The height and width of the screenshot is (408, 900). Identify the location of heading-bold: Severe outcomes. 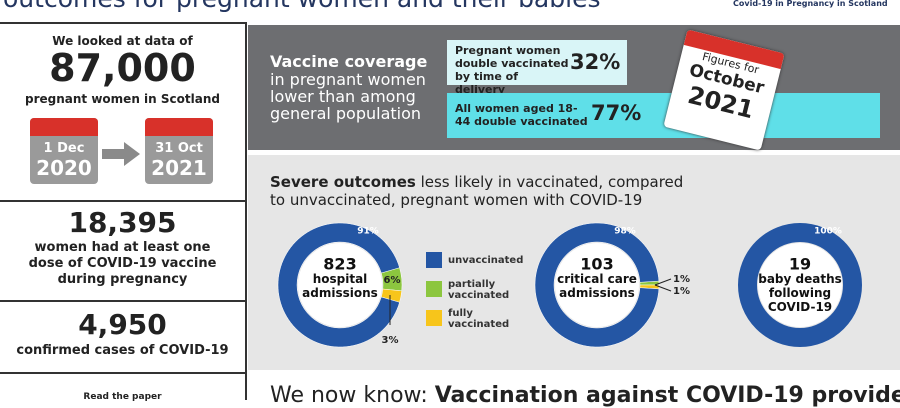
(343, 182).